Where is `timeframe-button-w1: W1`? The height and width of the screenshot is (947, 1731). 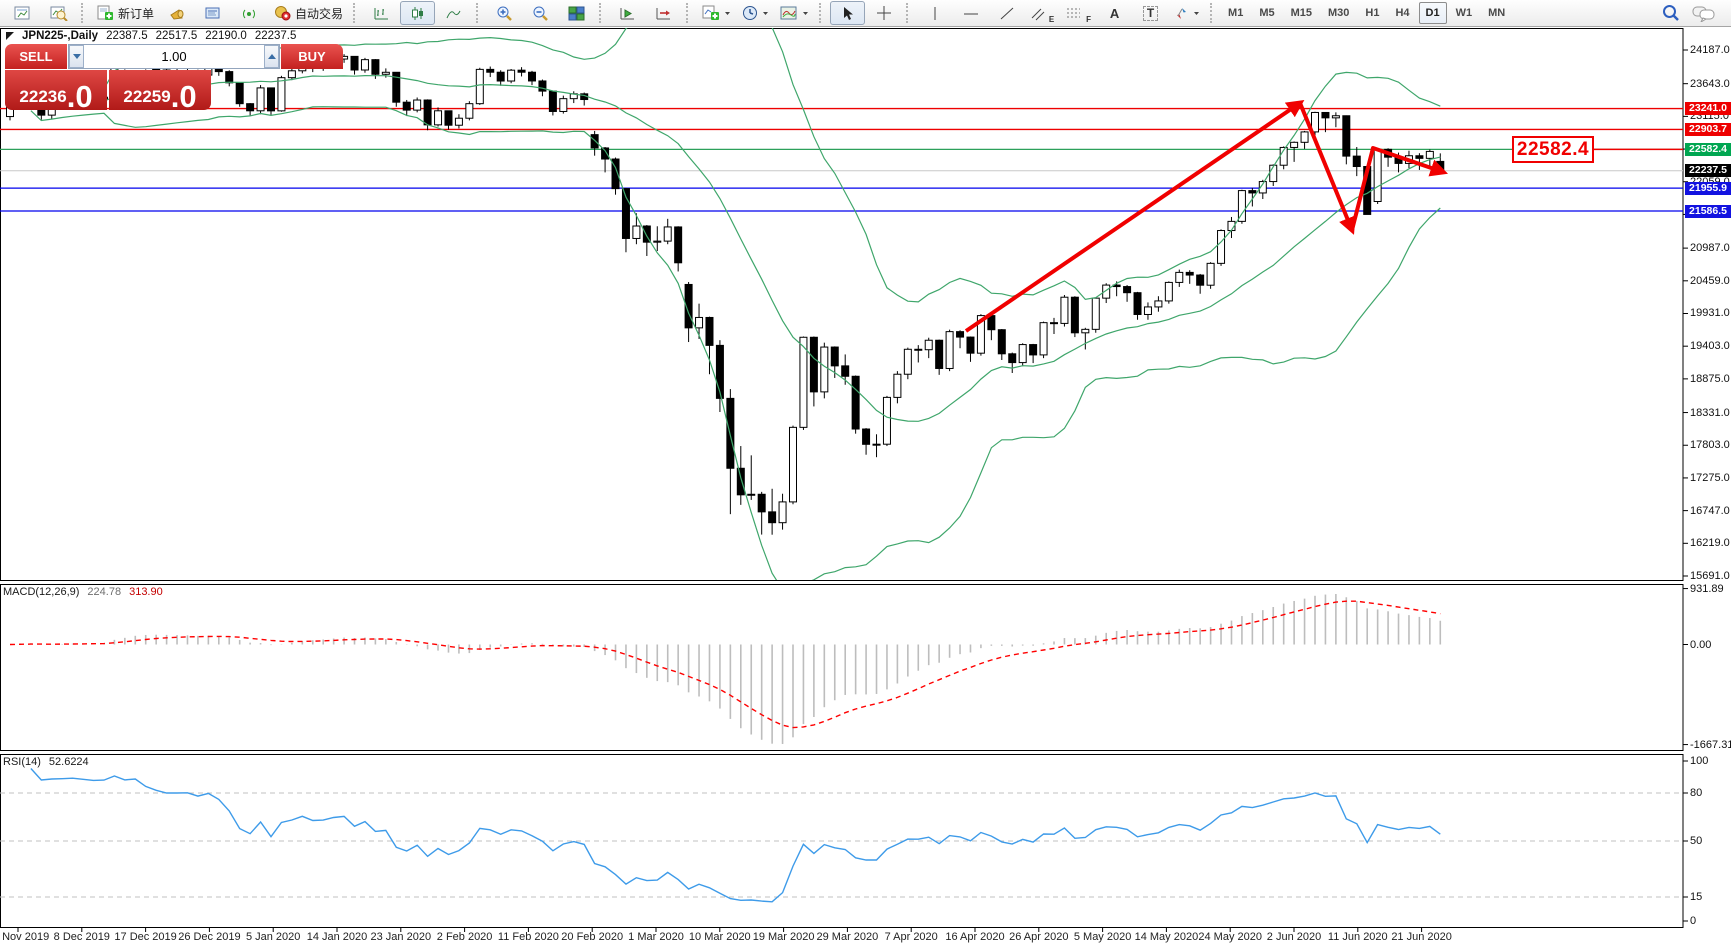
timeframe-button-w1: W1 is located at coordinates (1464, 13).